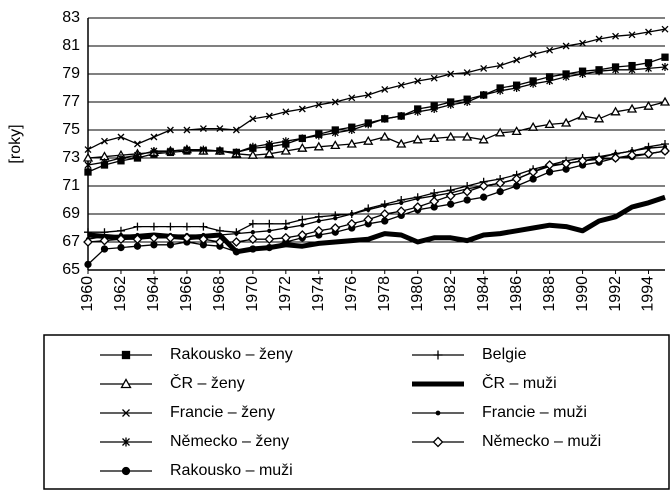 The image size is (670, 490). What do you see at coordinates (153, 294) in the screenshot?
I see `x-tick-label: 1964` at bounding box center [153, 294].